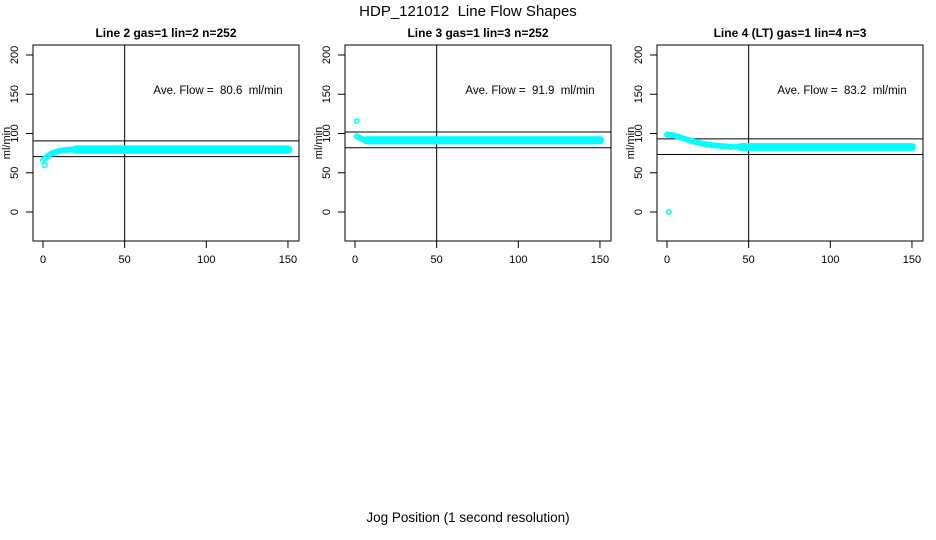 The image size is (936, 540). I want to click on ave-flow-annotation: Ave. Flow = 80.6 ml/min, so click(218, 91).